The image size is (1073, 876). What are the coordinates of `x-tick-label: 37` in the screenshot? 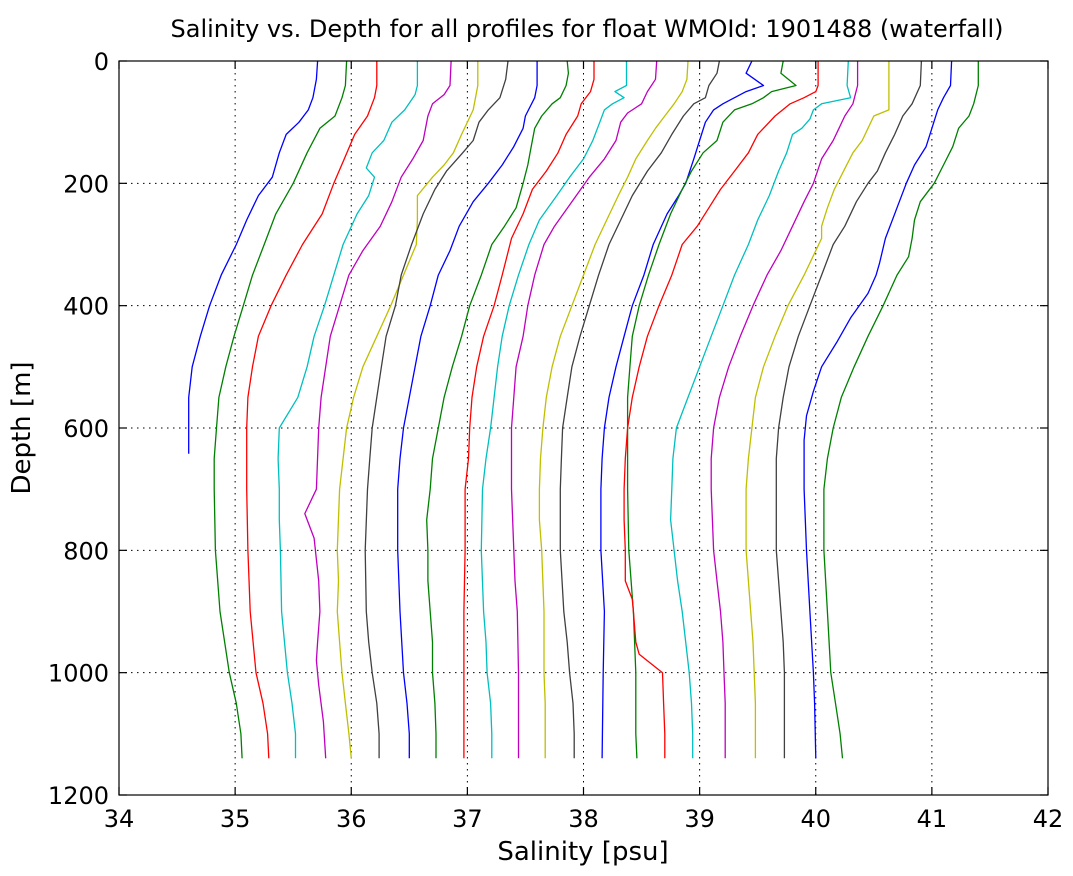 It's located at (467, 819).